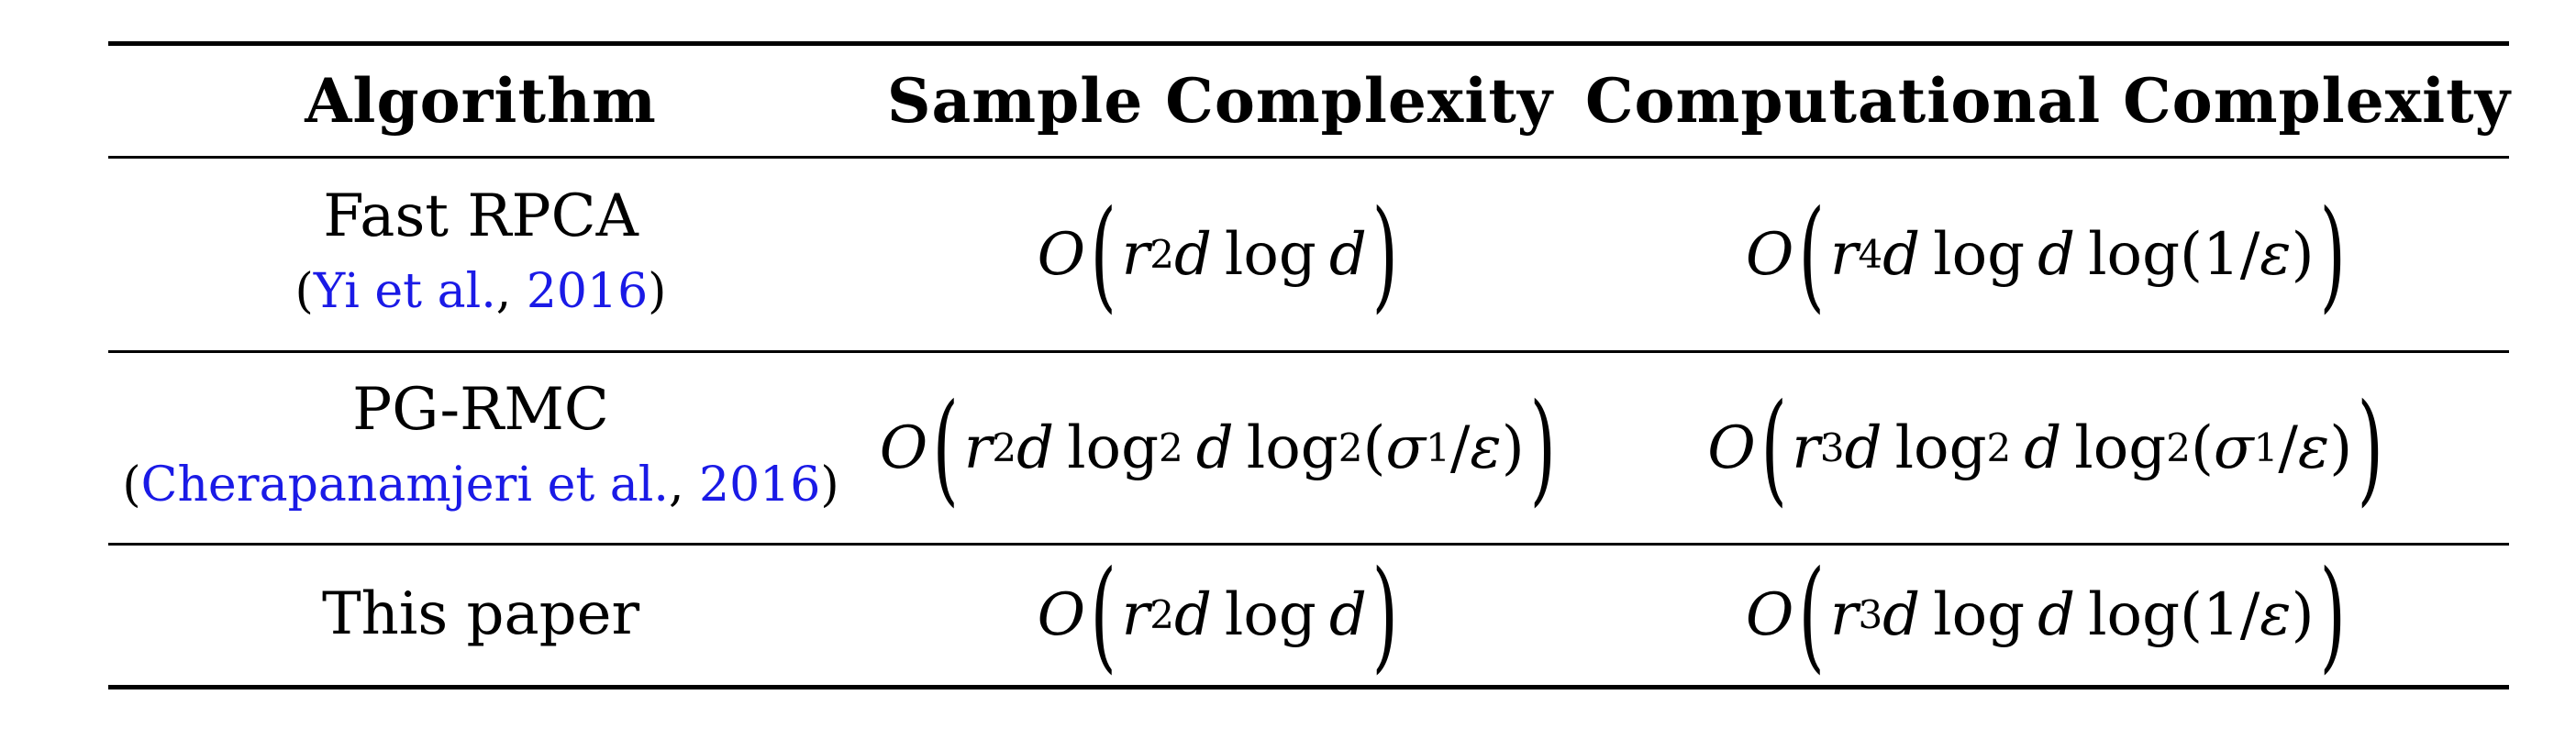 This screenshot has height=739, width=2576. I want to click on citation-authors-link: Yi et al., so click(404, 291).